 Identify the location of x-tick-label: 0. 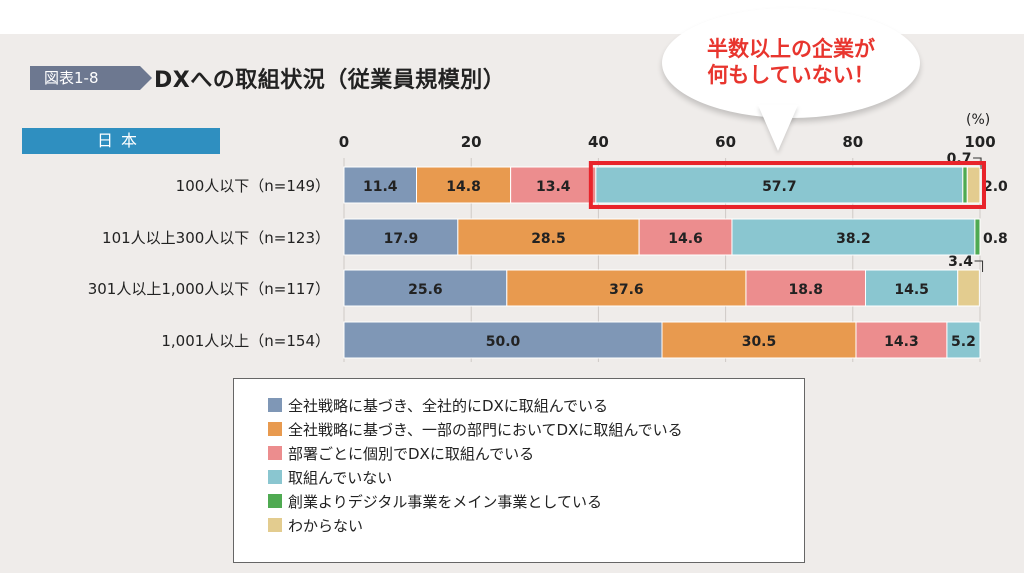
(344, 142).